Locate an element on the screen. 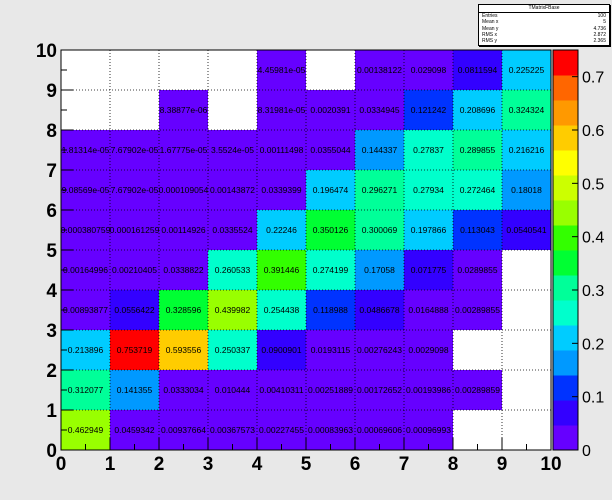 The width and height of the screenshot is (612, 500). cell-label: 0.22246 is located at coordinates (281, 230).